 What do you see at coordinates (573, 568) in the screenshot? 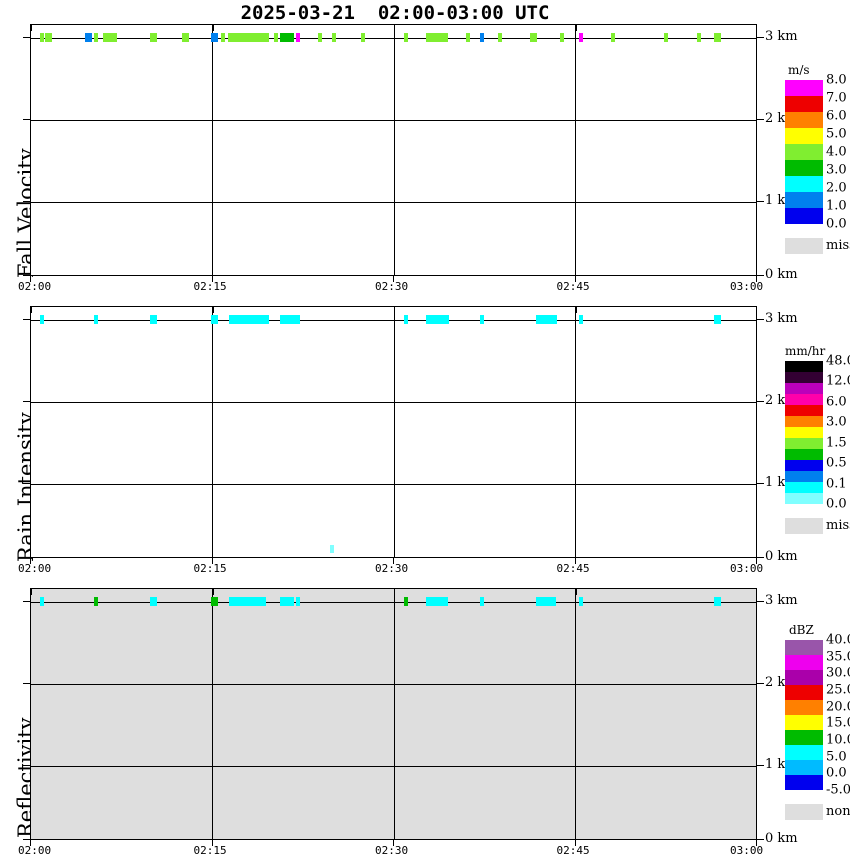
I see `x-tick-label: 02:45` at bounding box center [573, 568].